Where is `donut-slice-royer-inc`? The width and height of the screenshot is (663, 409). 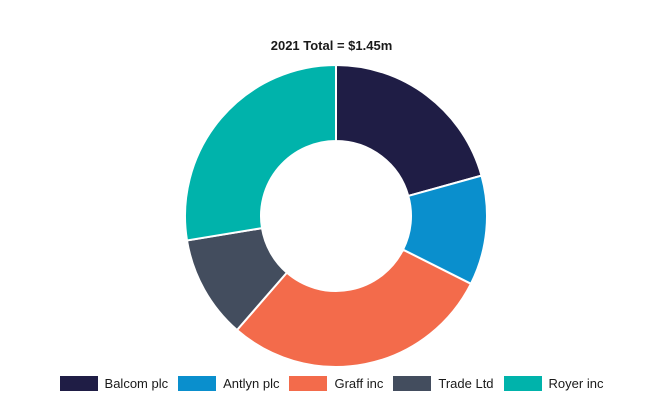 donut-slice-royer-inc is located at coordinates (260, 152).